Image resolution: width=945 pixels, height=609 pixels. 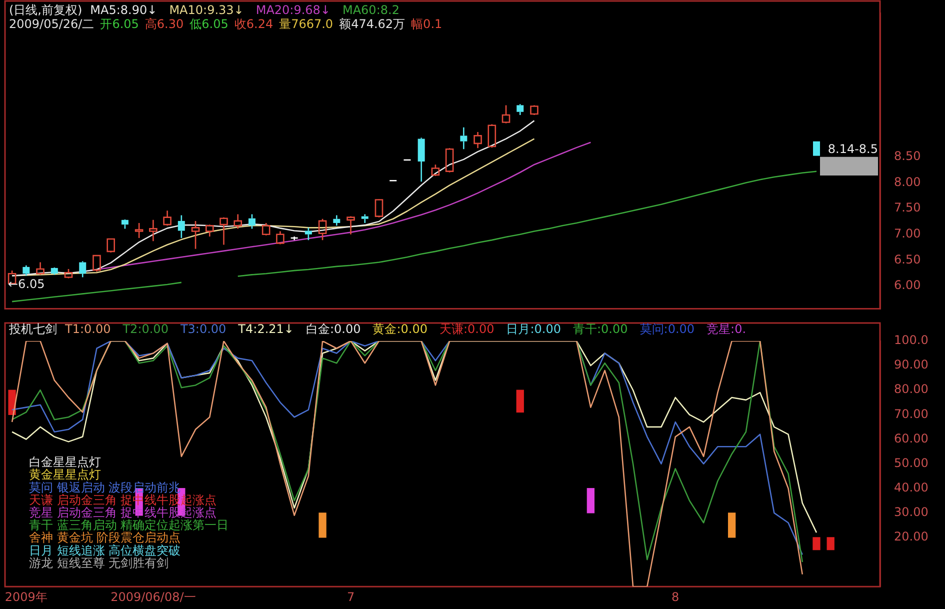 I want to click on y-tick-label: 80.00, so click(x=911, y=389).